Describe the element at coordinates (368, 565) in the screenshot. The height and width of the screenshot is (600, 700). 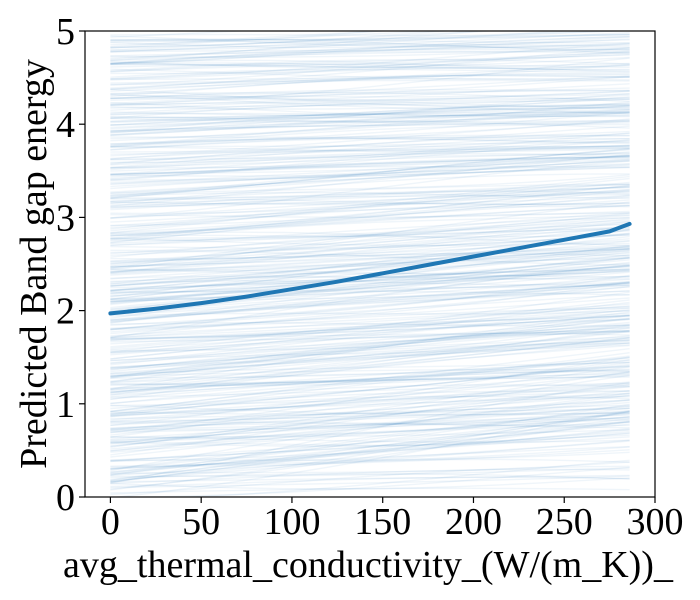
I see `x-axis-label: avg_thermal_conductivity_(W/(m_K))_` at that location.